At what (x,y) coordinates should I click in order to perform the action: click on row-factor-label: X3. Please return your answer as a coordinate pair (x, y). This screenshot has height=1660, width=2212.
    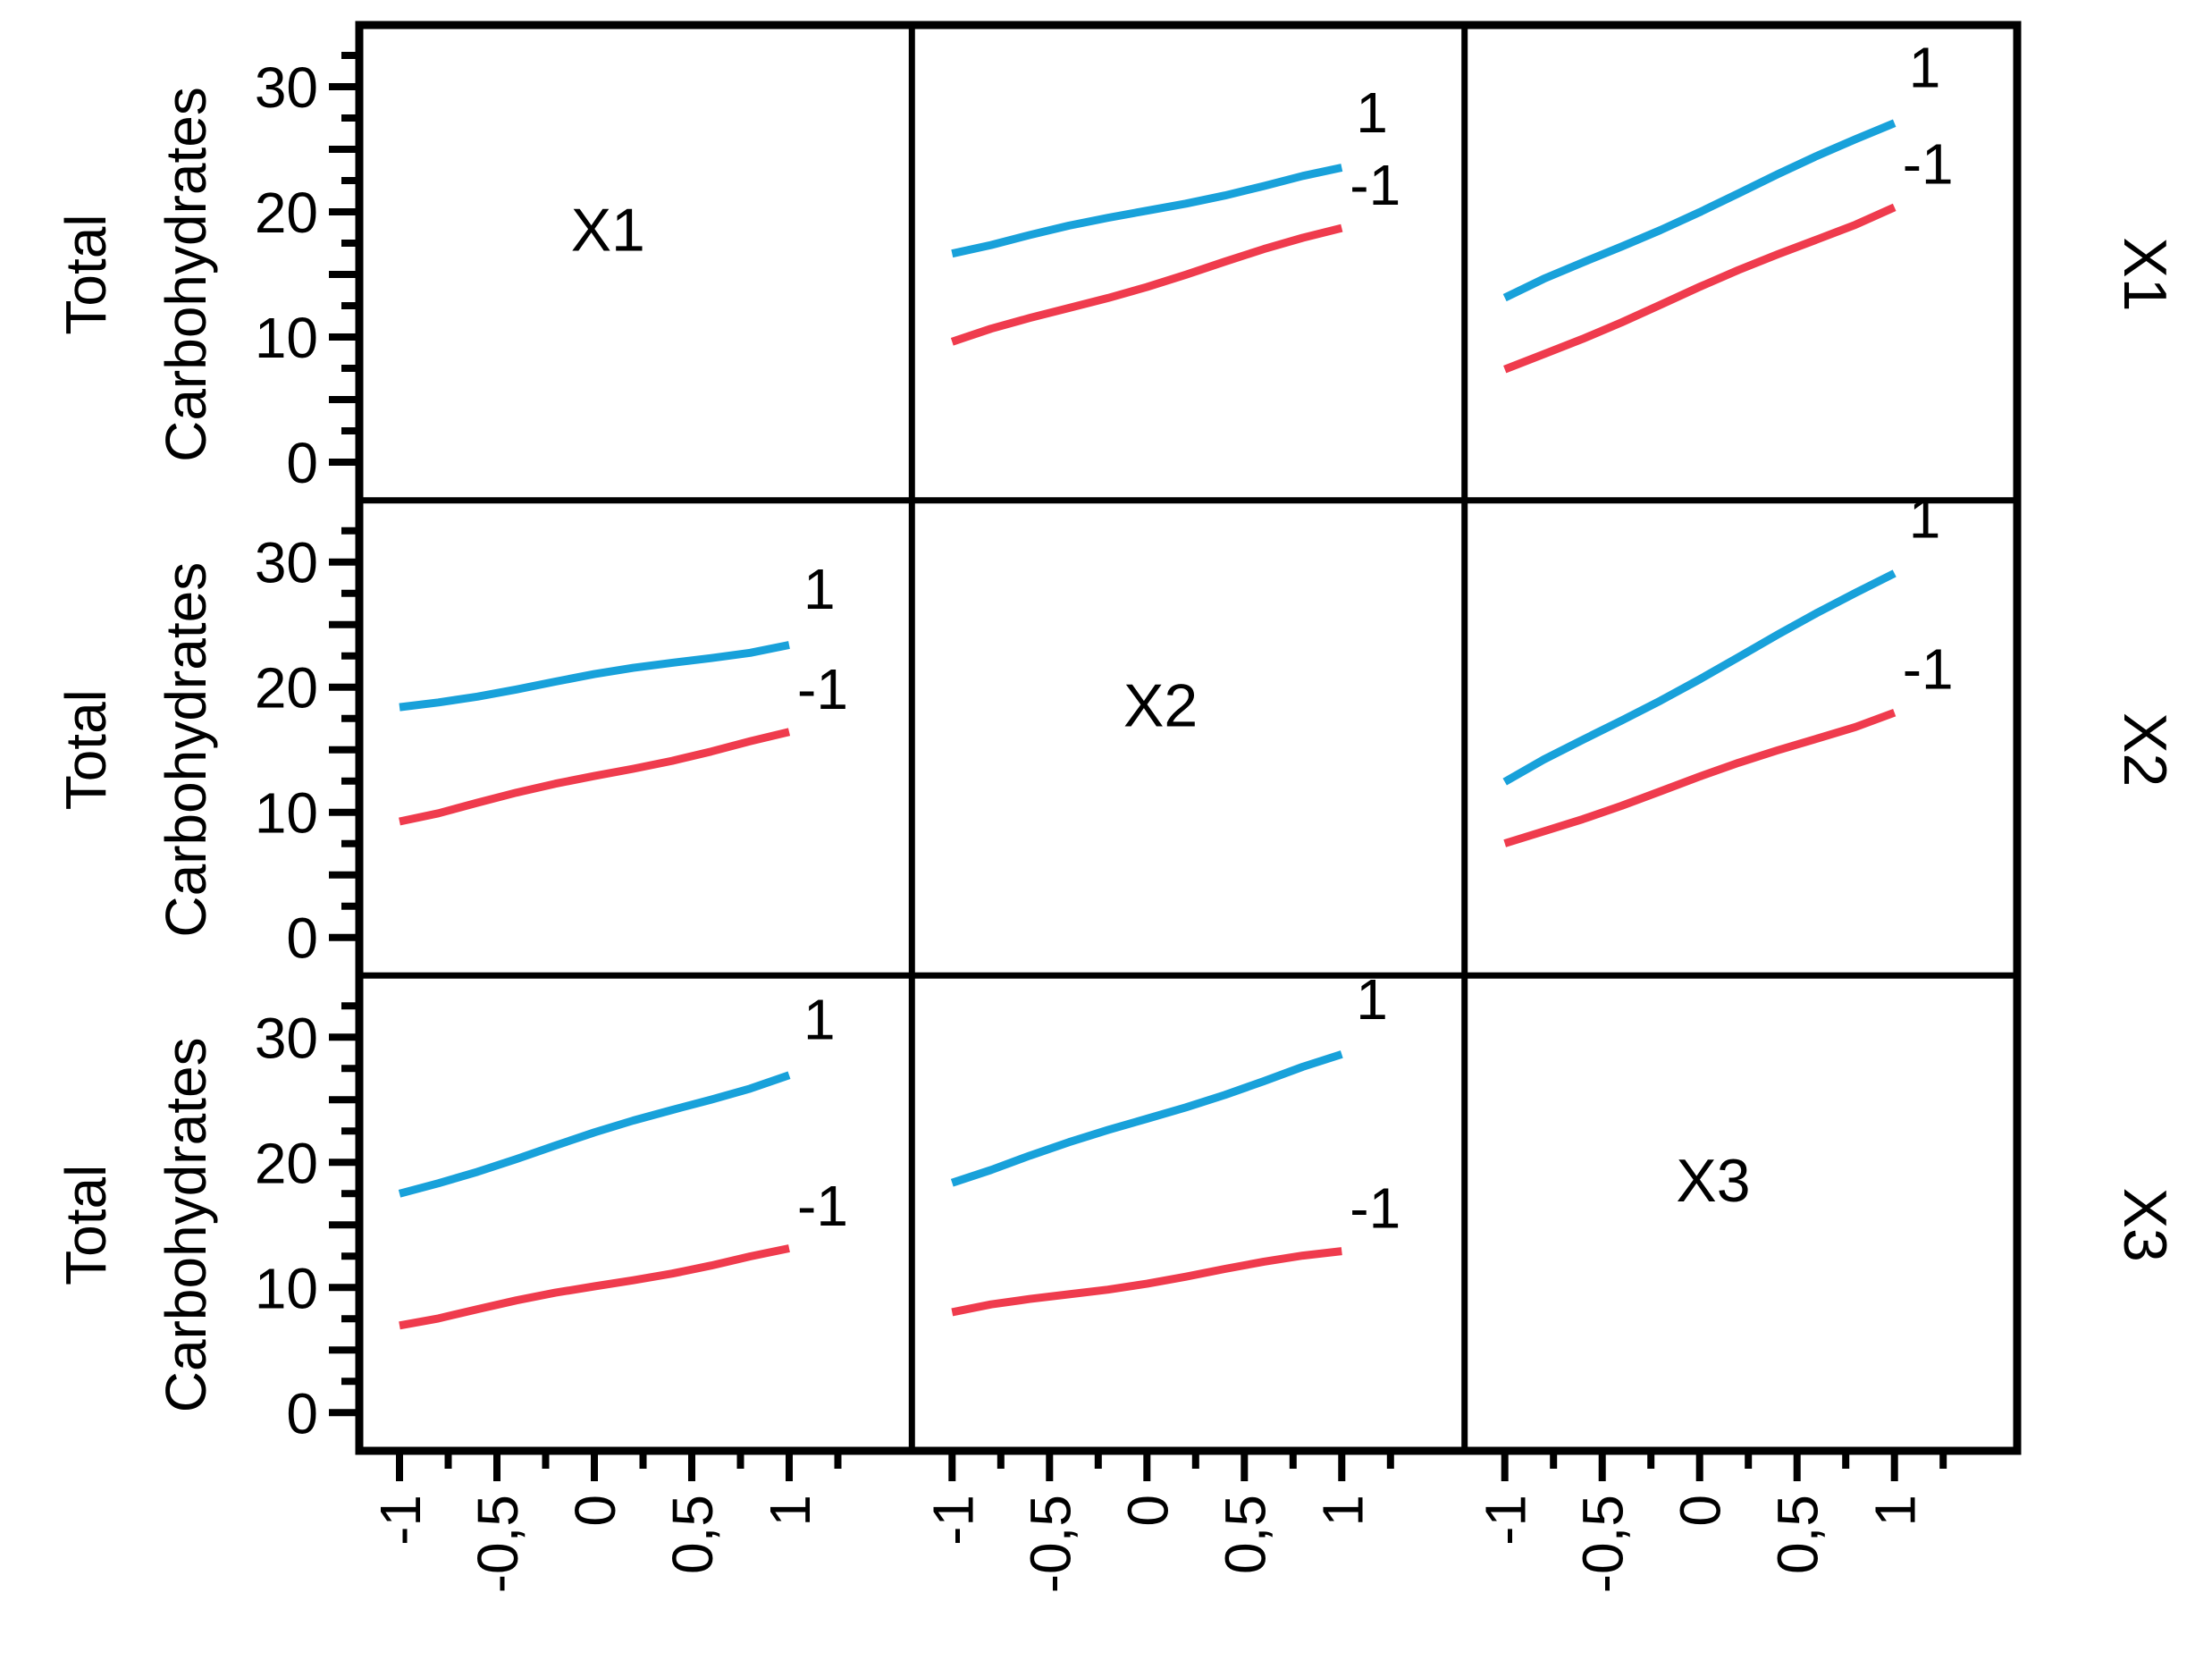
    Looking at the image, I should click on (2145, 1225).